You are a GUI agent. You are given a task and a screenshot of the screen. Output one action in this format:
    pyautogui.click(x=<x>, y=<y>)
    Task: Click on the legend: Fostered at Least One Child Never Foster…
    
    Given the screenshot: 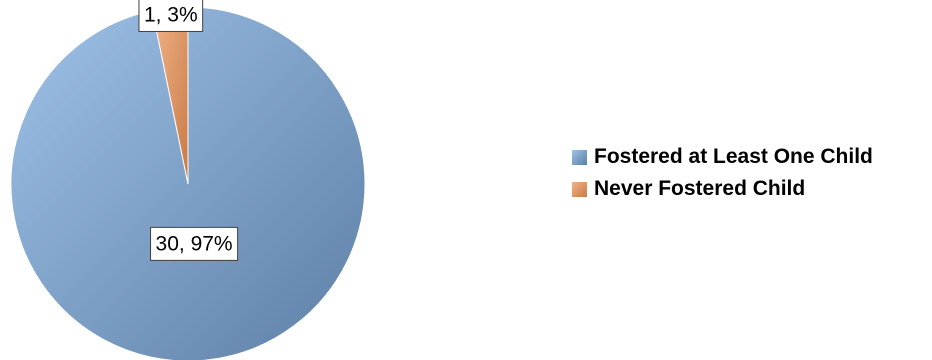 What is the action you would take?
    pyautogui.click(x=722, y=175)
    